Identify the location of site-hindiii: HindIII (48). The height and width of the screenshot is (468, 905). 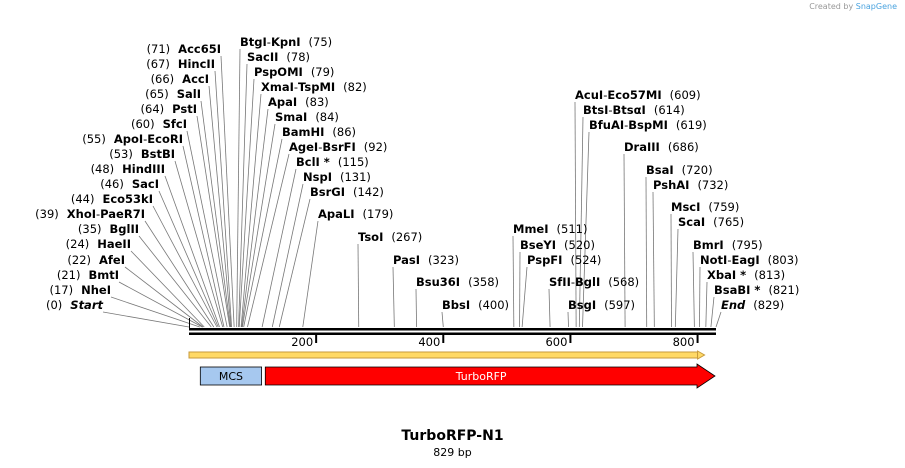
(128, 169).